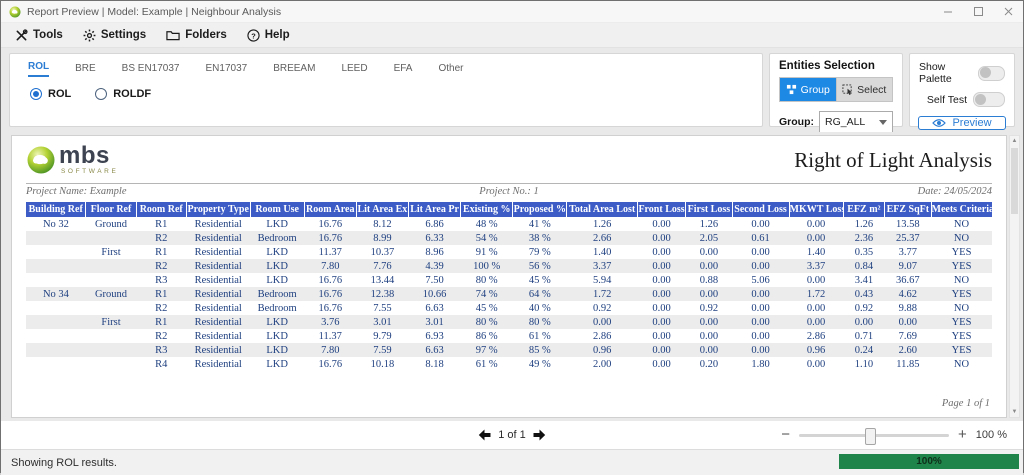 The image size is (1024, 475). Describe the element at coordinates (816, 294) in the screenshot. I see `table-cell: 1.72` at that location.